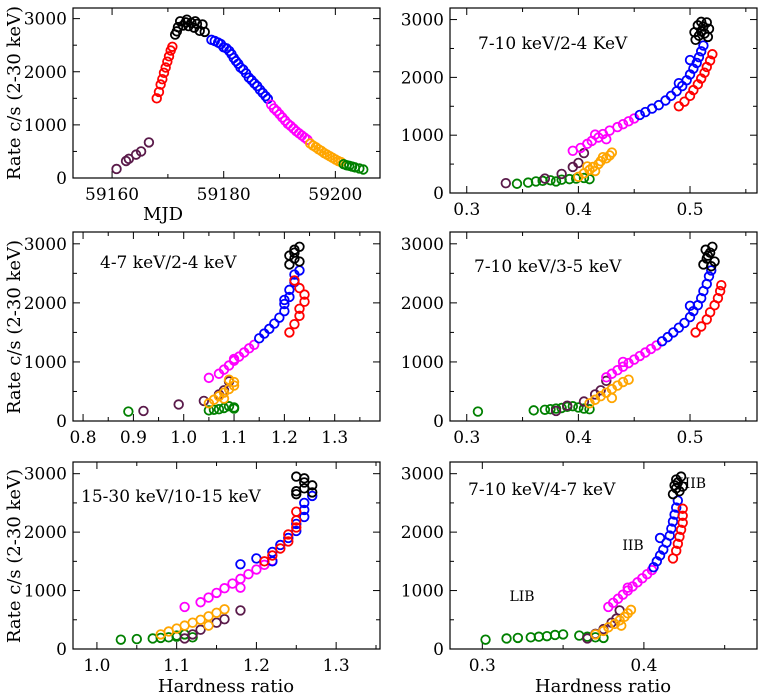 The image size is (763, 694). Describe the element at coordinates (692, 484) in the screenshot. I see `branch-label-hib: HIB` at that location.